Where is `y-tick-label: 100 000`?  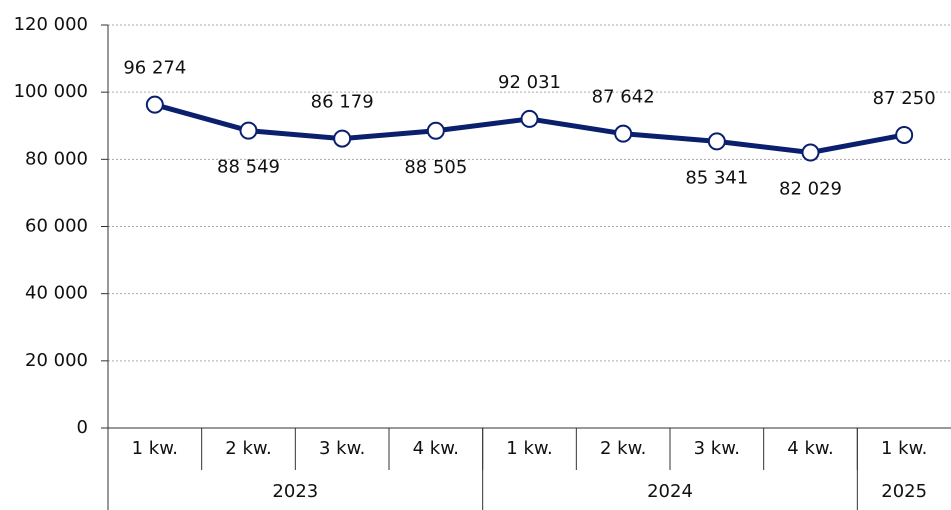 y-tick-label: 100 000 is located at coordinates (51, 91).